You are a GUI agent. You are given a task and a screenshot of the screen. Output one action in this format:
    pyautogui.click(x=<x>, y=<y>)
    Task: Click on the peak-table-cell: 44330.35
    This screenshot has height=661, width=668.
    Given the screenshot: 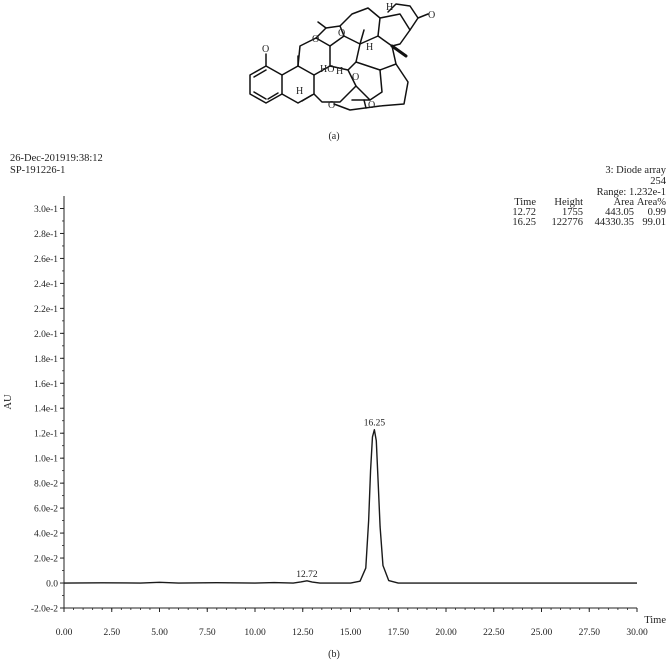 What is the action you would take?
    pyautogui.click(x=614, y=222)
    